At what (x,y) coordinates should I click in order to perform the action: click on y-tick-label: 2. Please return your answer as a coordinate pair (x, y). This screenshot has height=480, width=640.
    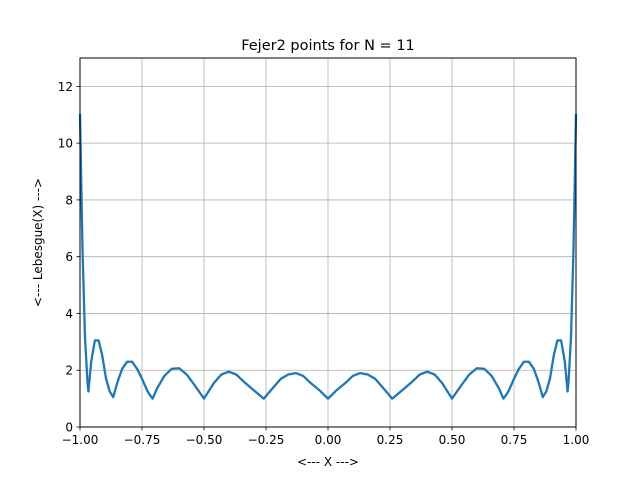
    Looking at the image, I should click on (69, 371).